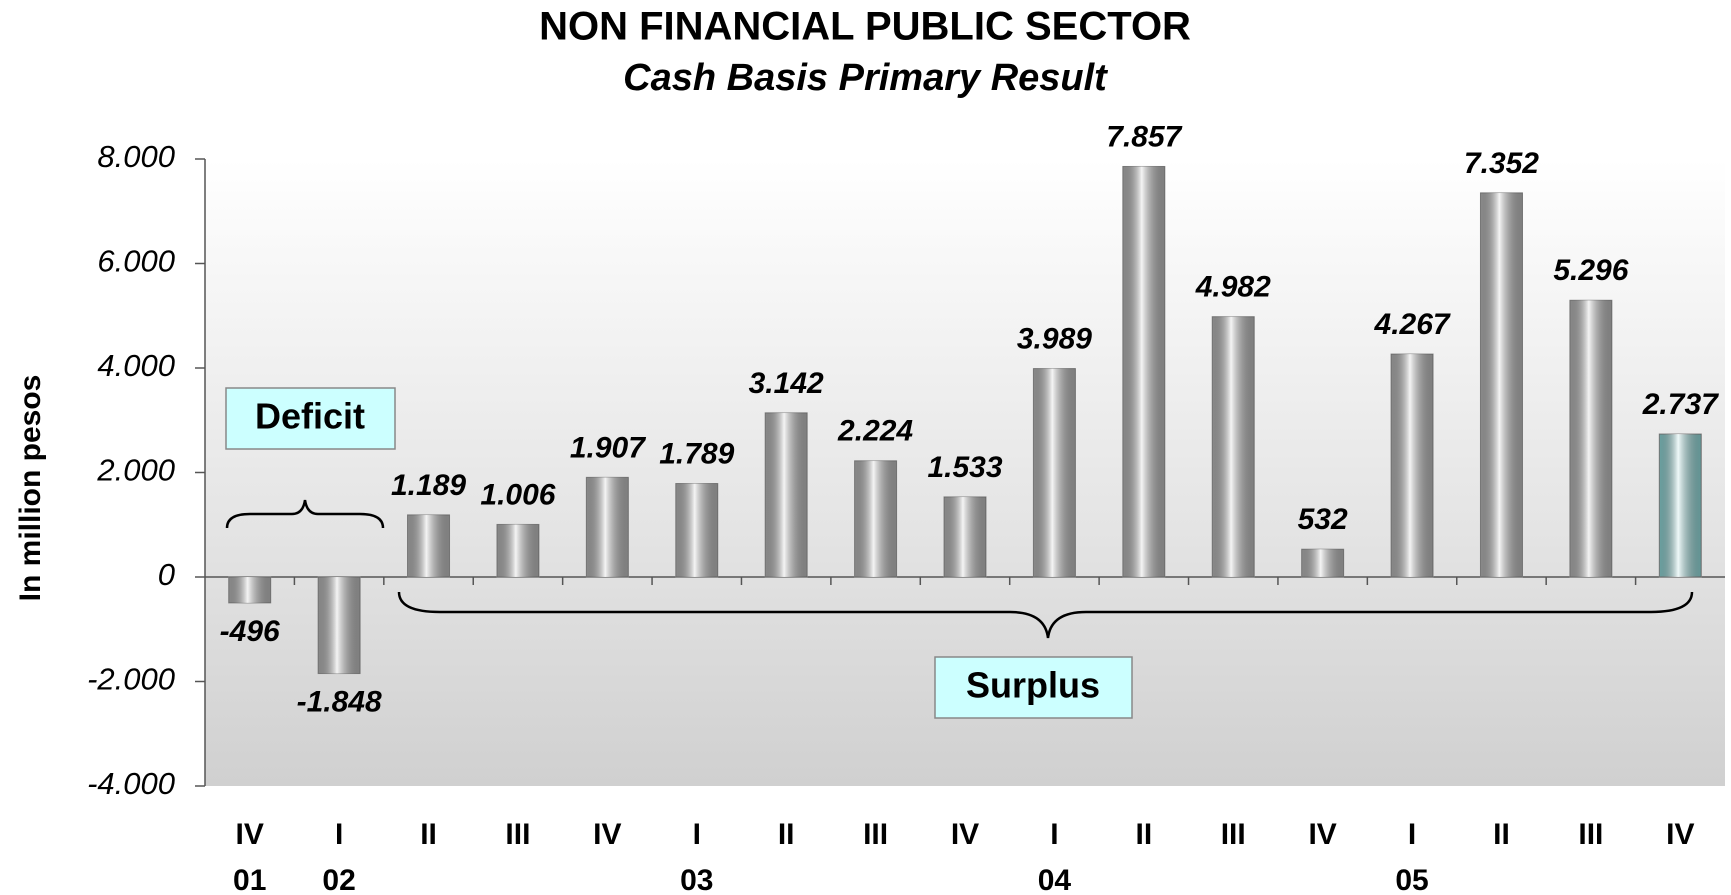 The width and height of the screenshot is (1731, 895). What do you see at coordinates (131, 679) in the screenshot?
I see `y-tick-label: -2.000` at bounding box center [131, 679].